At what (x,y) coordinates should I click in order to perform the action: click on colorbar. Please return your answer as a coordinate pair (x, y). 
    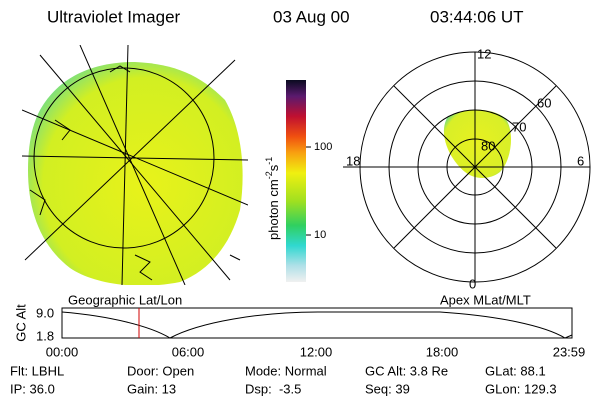
    Looking at the image, I should click on (296, 181).